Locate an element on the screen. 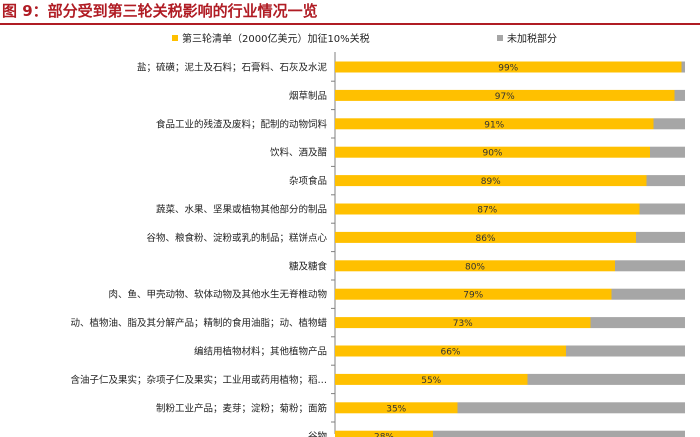 The image size is (700, 437). data-label: 80% is located at coordinates (475, 267).